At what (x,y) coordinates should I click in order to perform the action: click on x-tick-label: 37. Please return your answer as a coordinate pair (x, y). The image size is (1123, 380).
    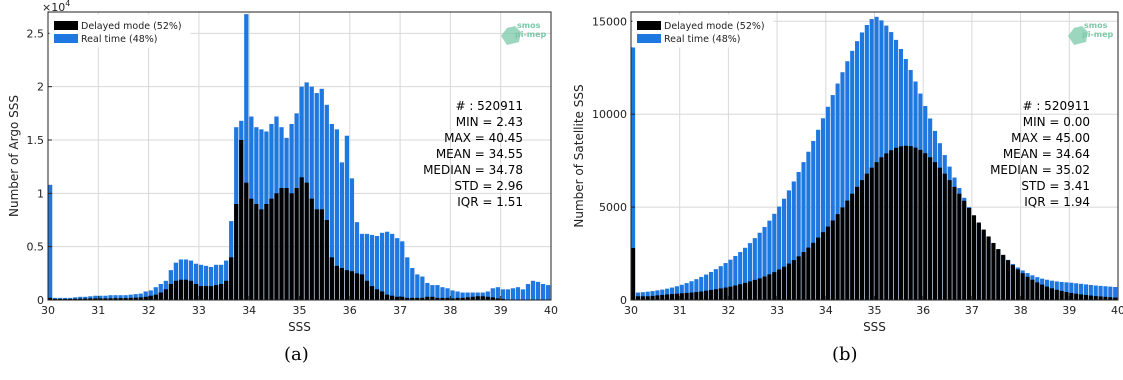
    Looking at the image, I should click on (400, 310).